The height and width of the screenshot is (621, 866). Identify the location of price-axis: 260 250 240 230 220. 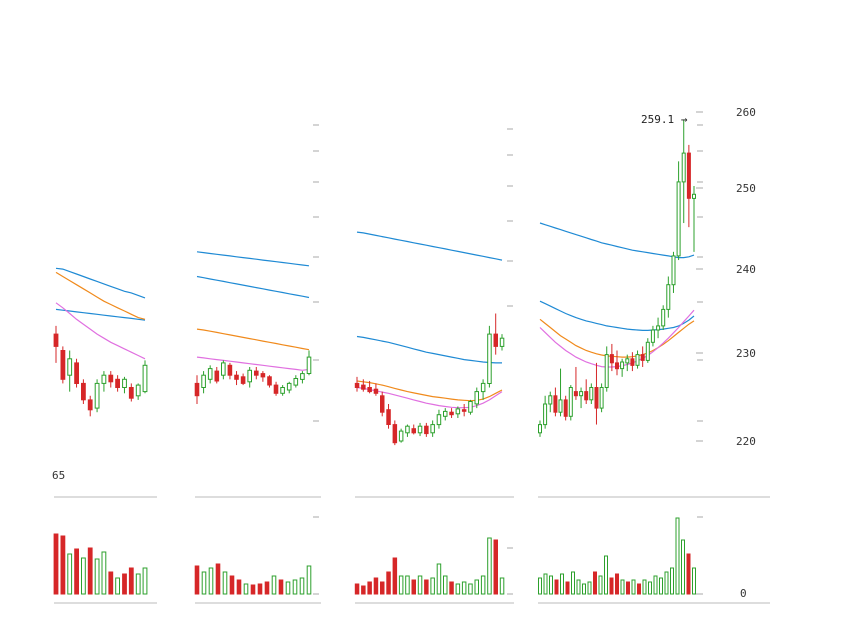
(726, 277).